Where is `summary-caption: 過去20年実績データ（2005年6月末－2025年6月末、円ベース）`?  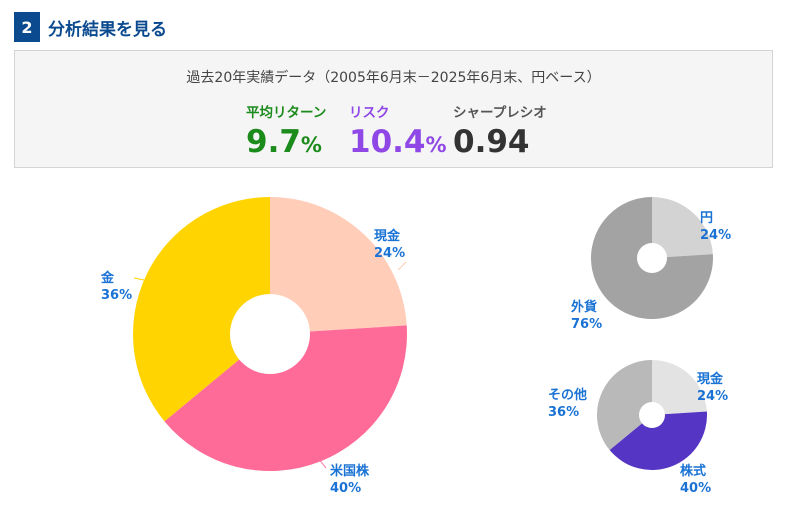
summary-caption: 過去20年実績データ（2005年6月末－2025年6月末、円ベース） is located at coordinates (393, 78).